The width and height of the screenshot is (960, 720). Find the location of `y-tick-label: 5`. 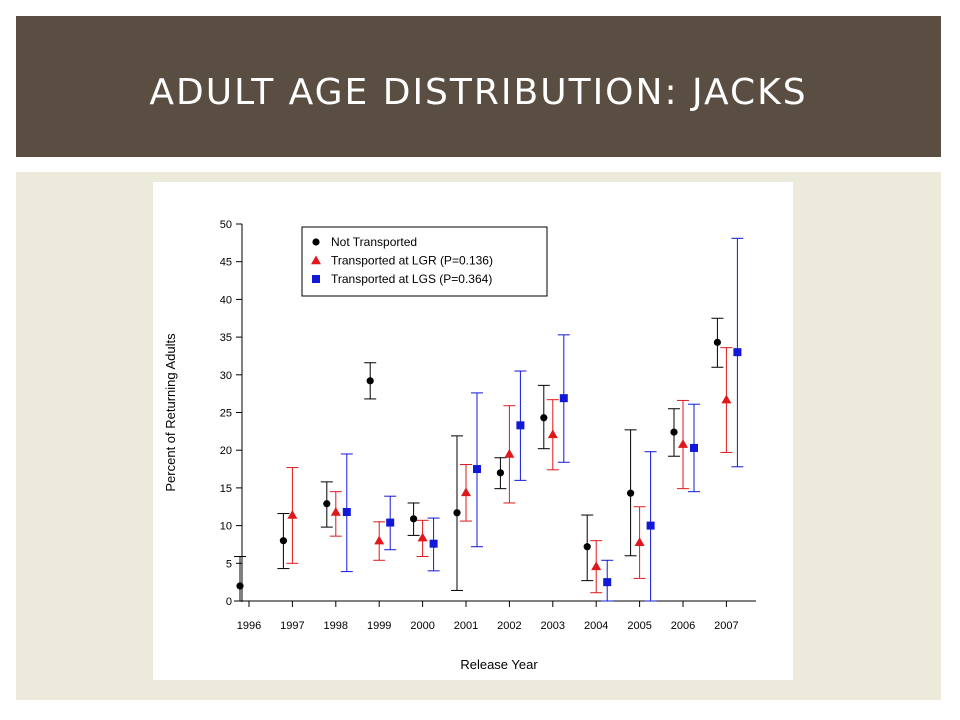

y-tick-label: 5 is located at coordinates (229, 564).